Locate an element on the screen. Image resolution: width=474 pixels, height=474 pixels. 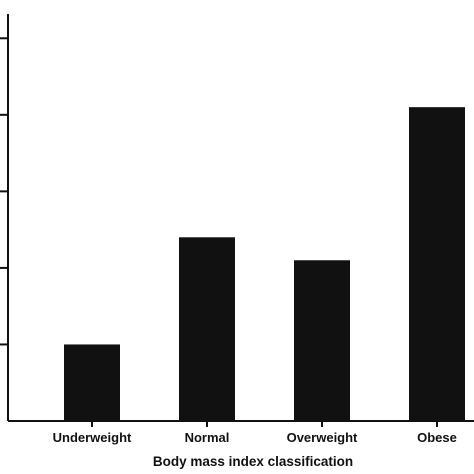
x-tick-label: Normal is located at coordinates (207, 437).